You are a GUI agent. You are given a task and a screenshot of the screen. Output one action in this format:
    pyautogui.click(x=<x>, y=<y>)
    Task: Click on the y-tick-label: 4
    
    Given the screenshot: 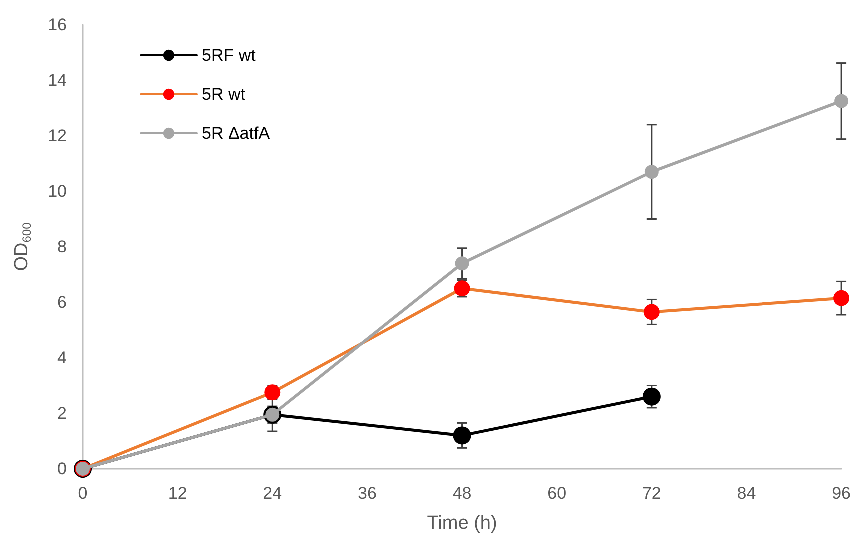 What is the action you would take?
    pyautogui.click(x=62, y=358)
    